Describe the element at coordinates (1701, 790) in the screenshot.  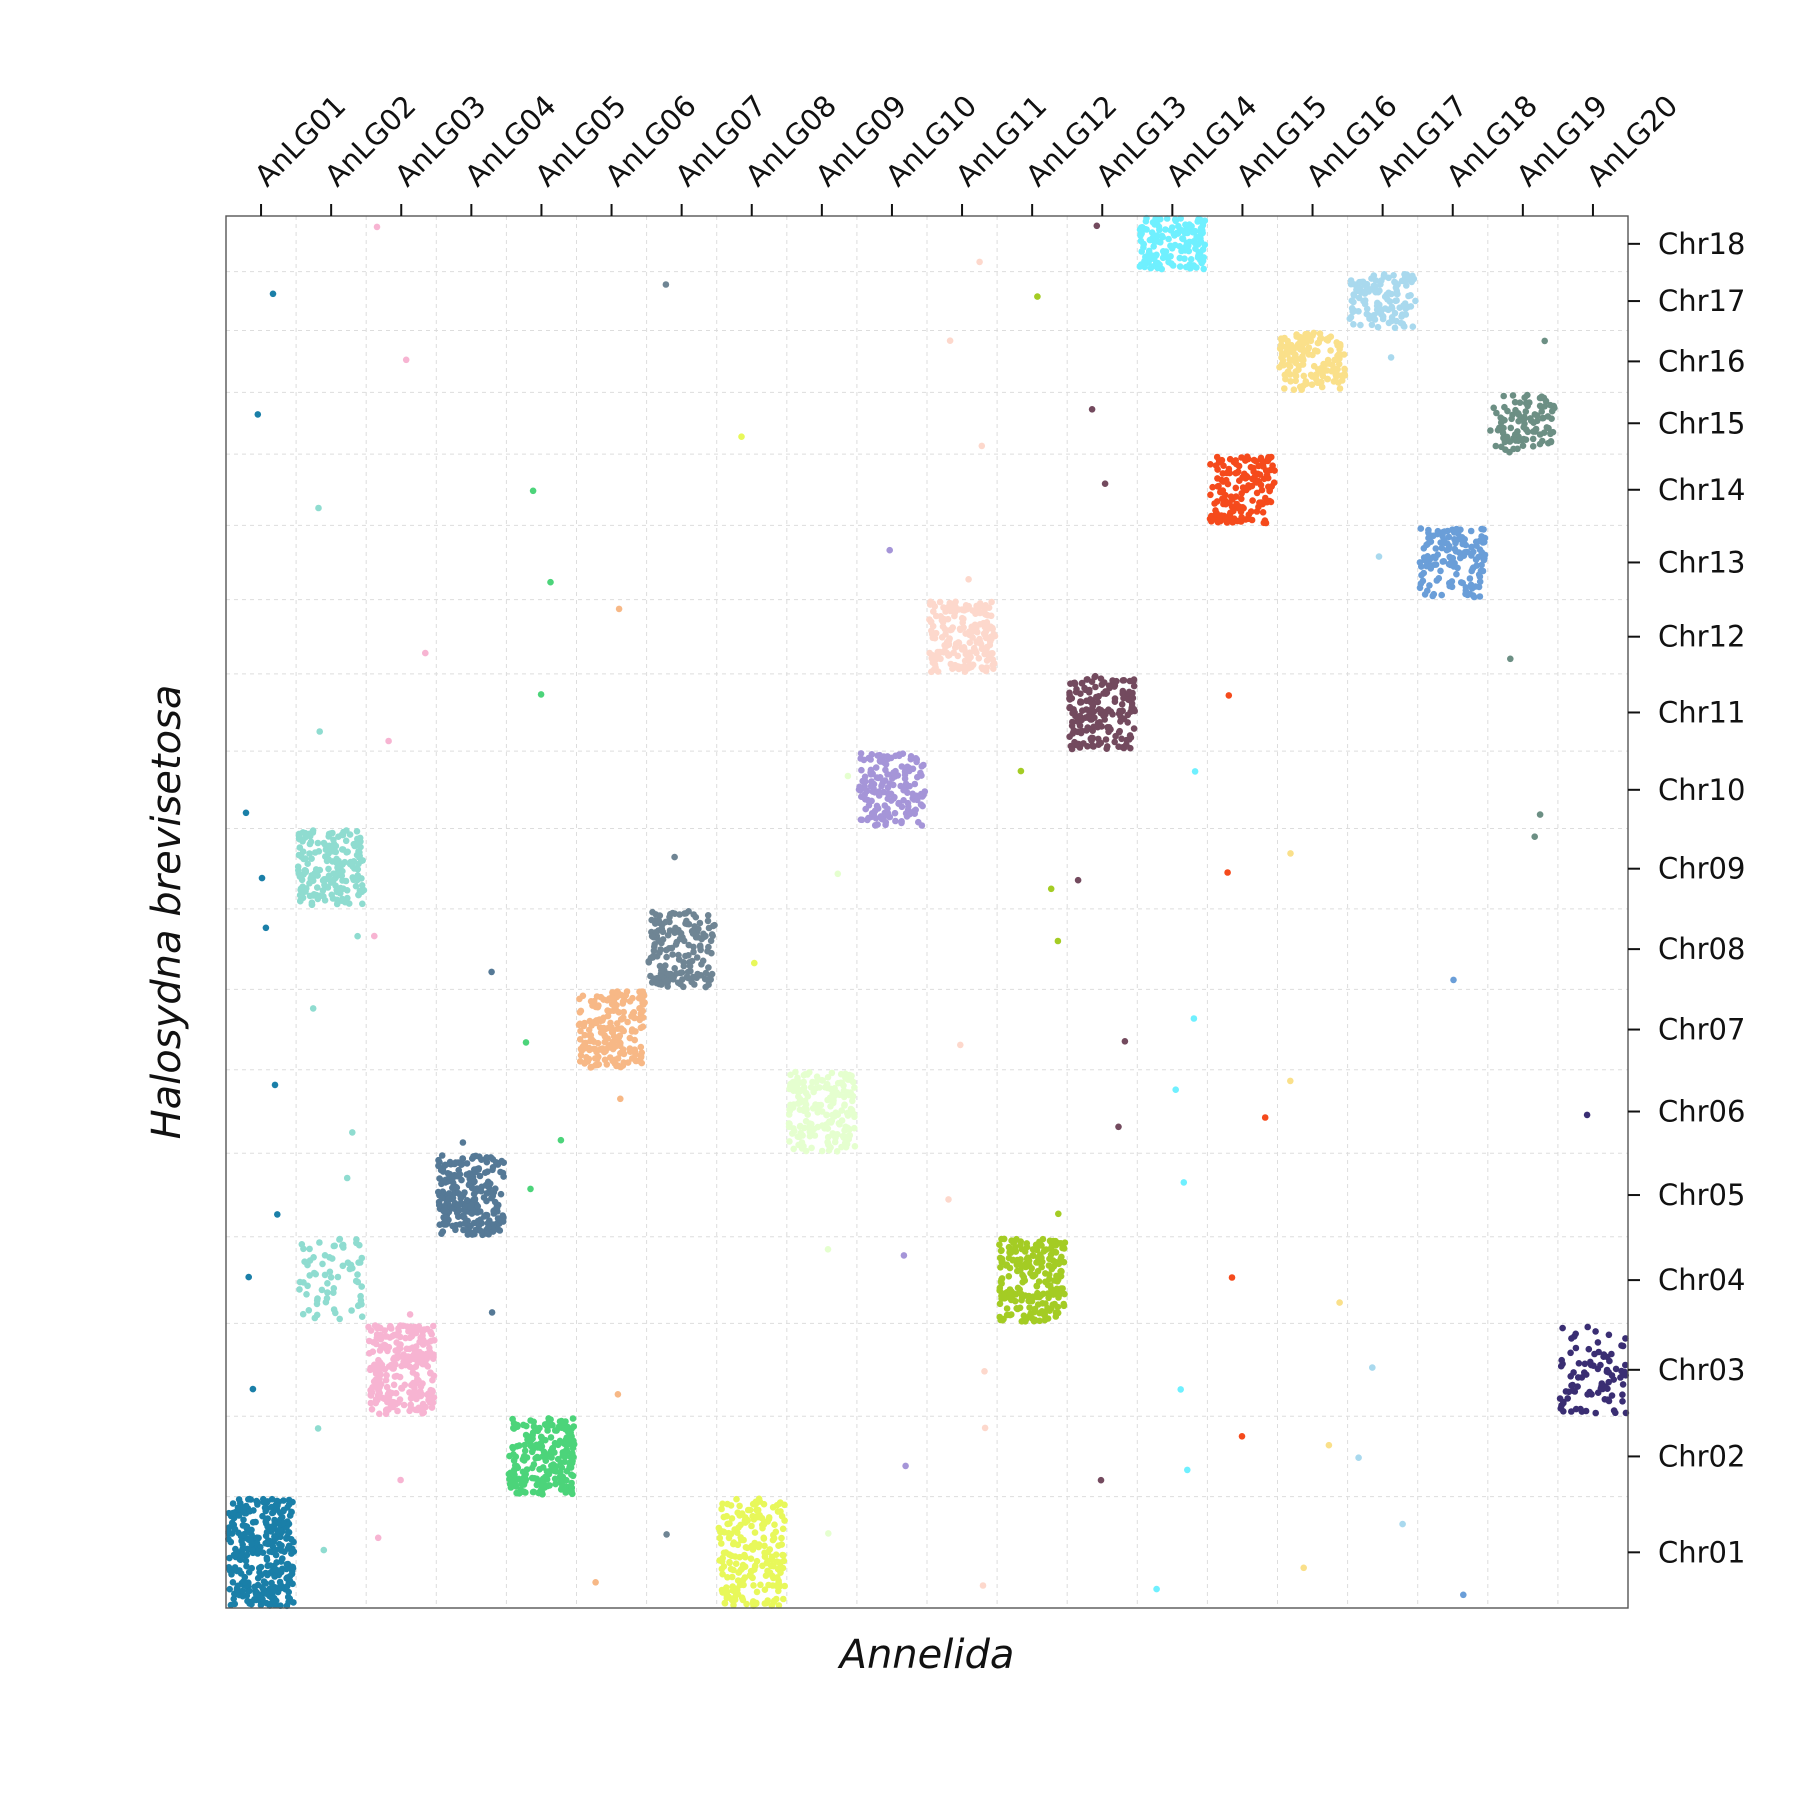
I see `y-tick-label: Chr10` at that location.